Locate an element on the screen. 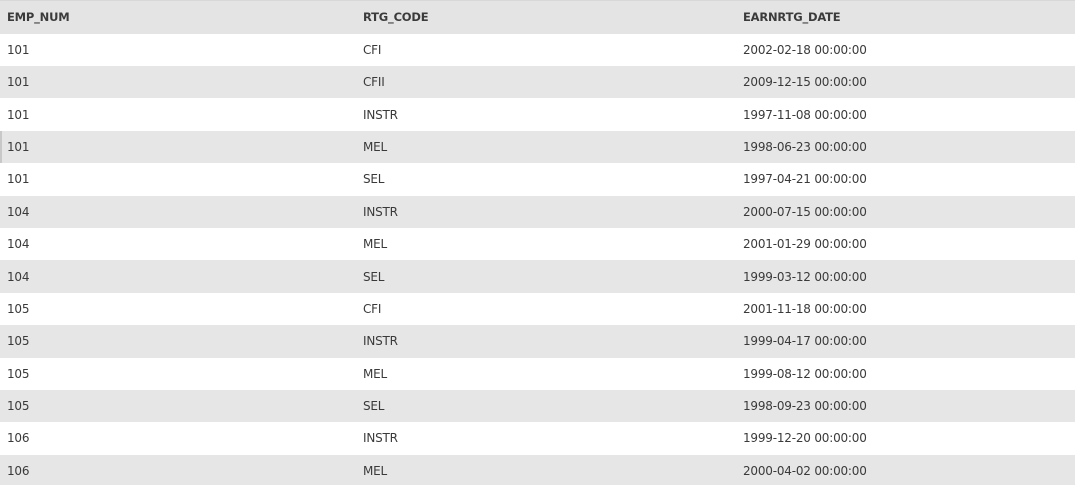  cell-earnrtg-date: 2001-11-18 00:00:00 is located at coordinates (905, 309).